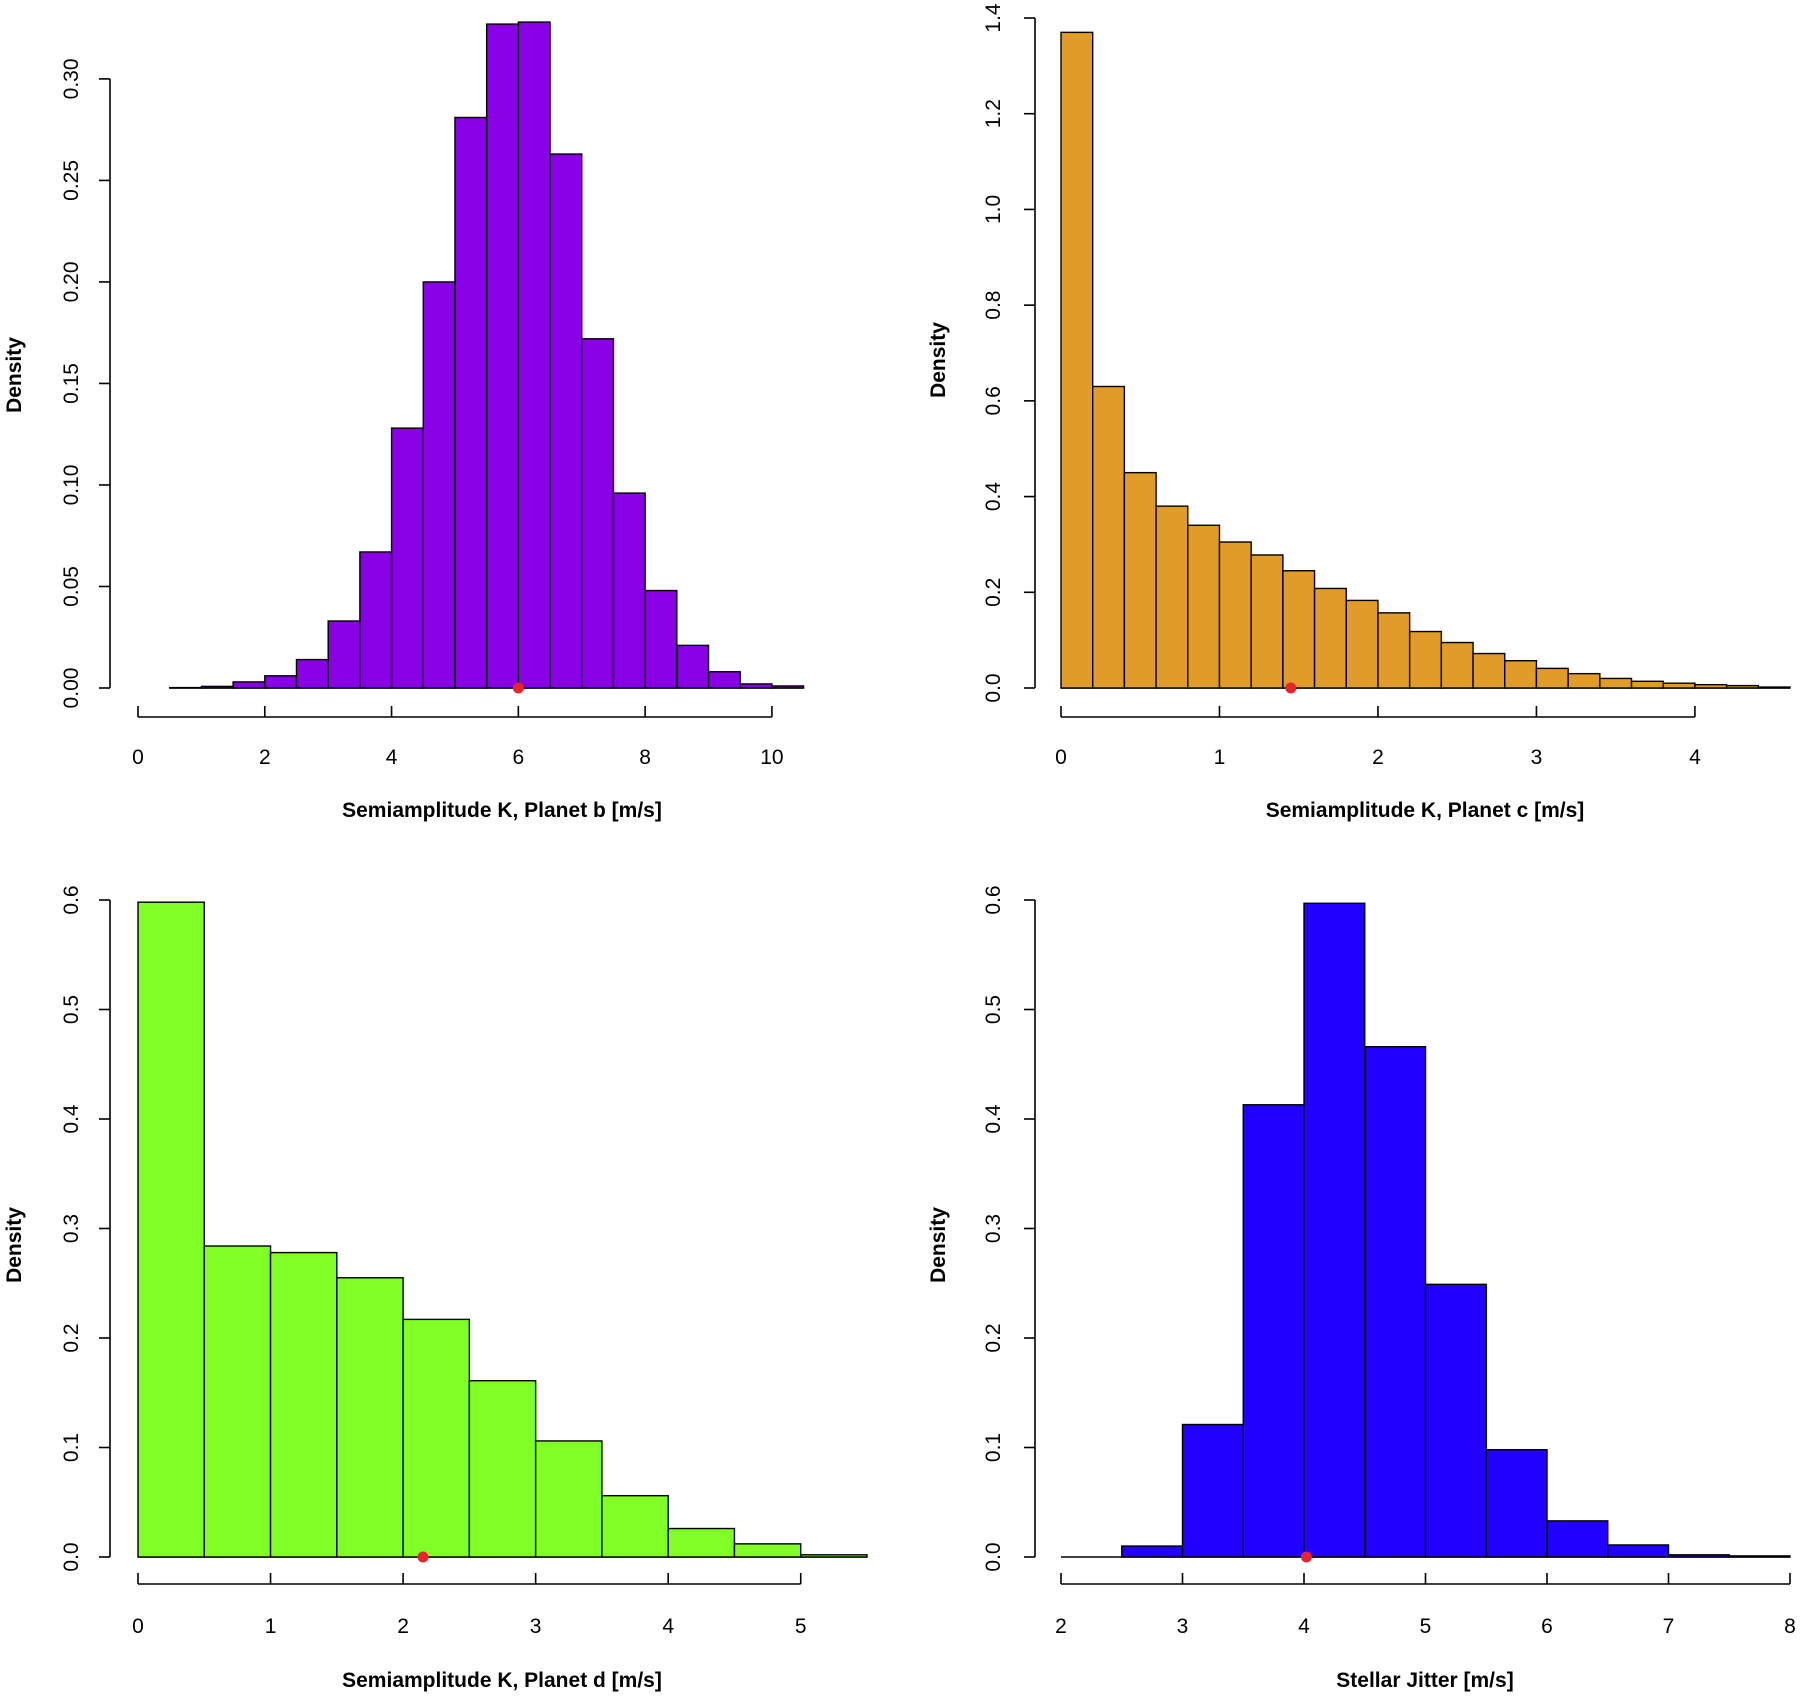  Describe the element at coordinates (71, 78) in the screenshot. I see `y-tick-label: 0.30` at that location.